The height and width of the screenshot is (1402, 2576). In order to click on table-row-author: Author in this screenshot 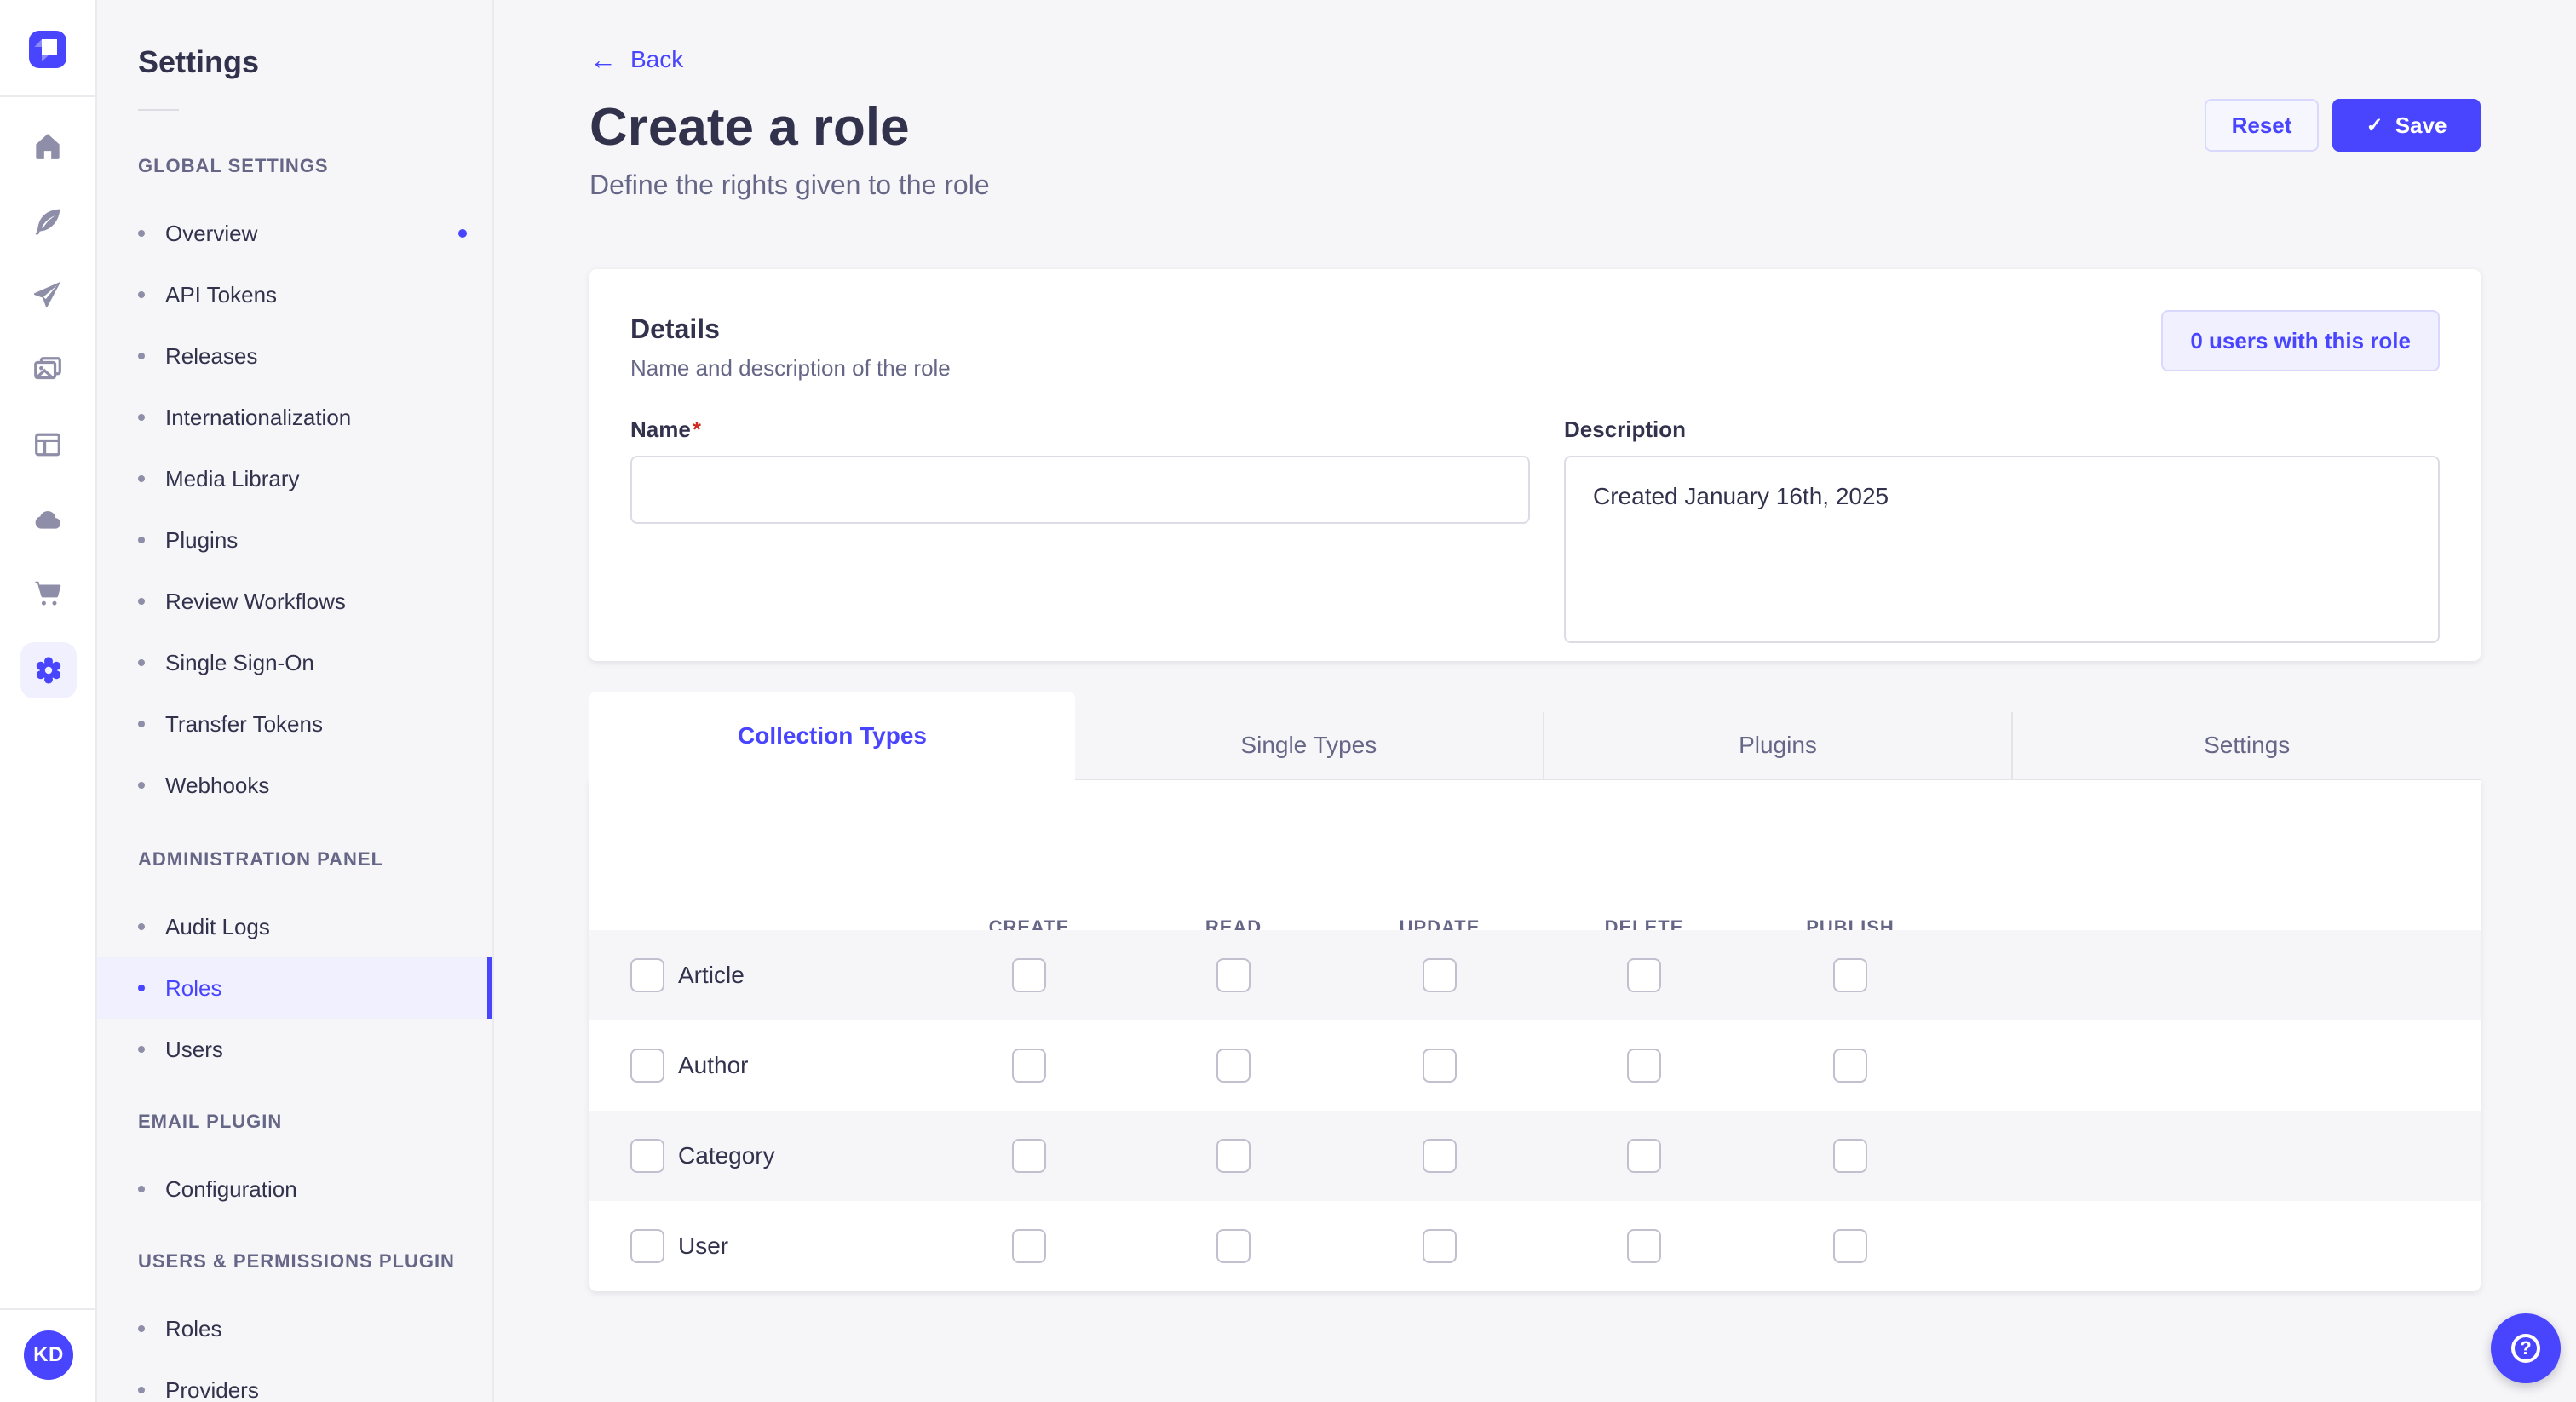, I will do `click(1535, 1065)`.